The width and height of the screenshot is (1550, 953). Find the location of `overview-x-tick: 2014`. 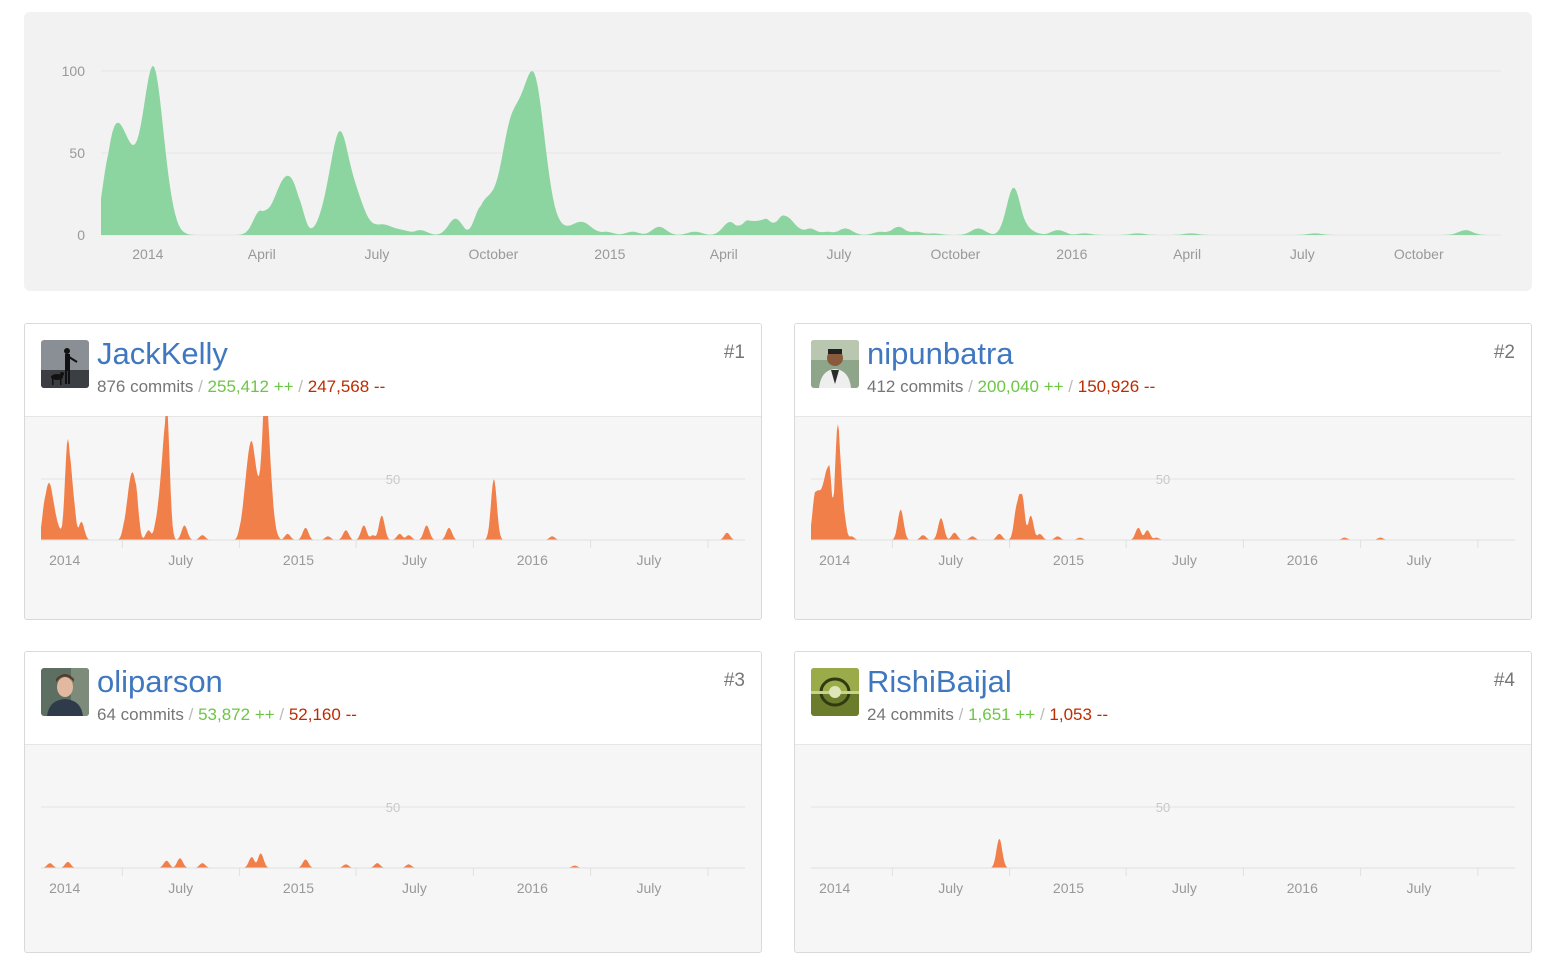

overview-x-tick: 2014 is located at coordinates (147, 254).